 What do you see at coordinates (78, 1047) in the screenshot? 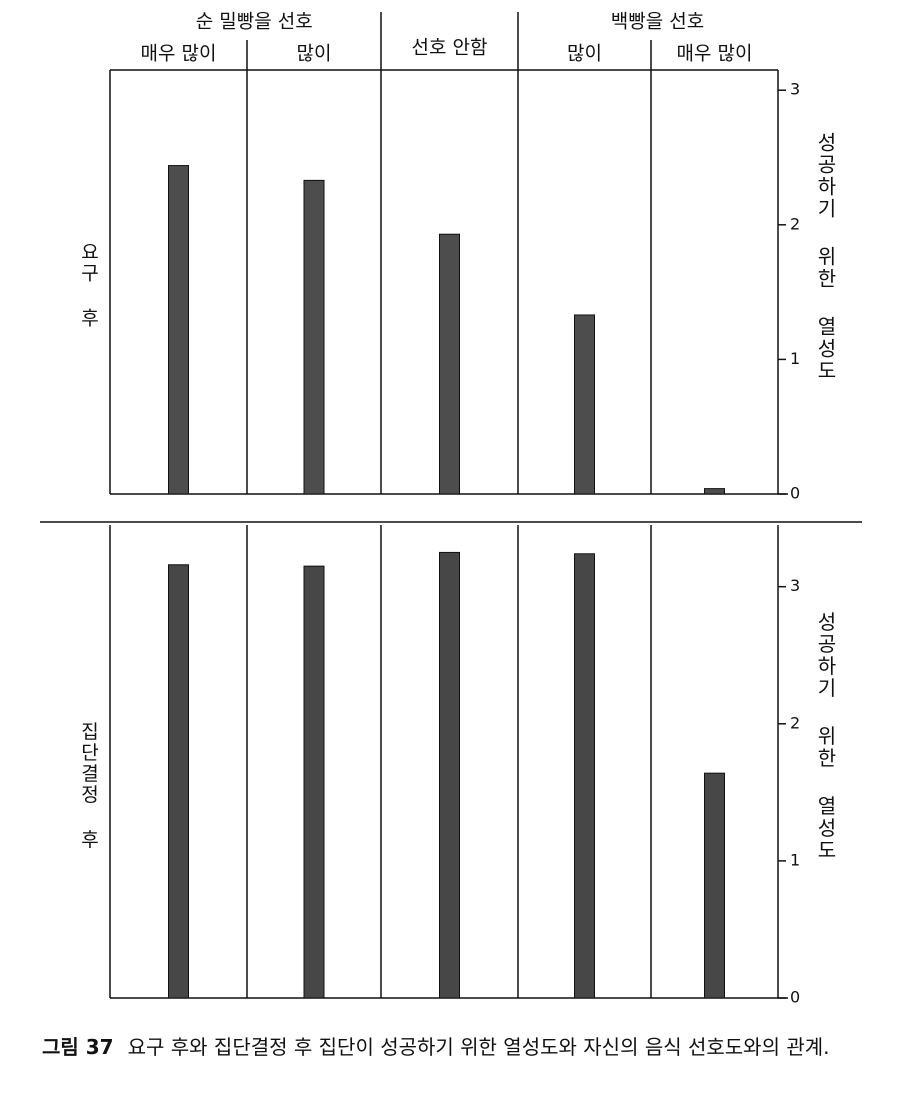
I see `figure-number: 그림 37` at bounding box center [78, 1047].